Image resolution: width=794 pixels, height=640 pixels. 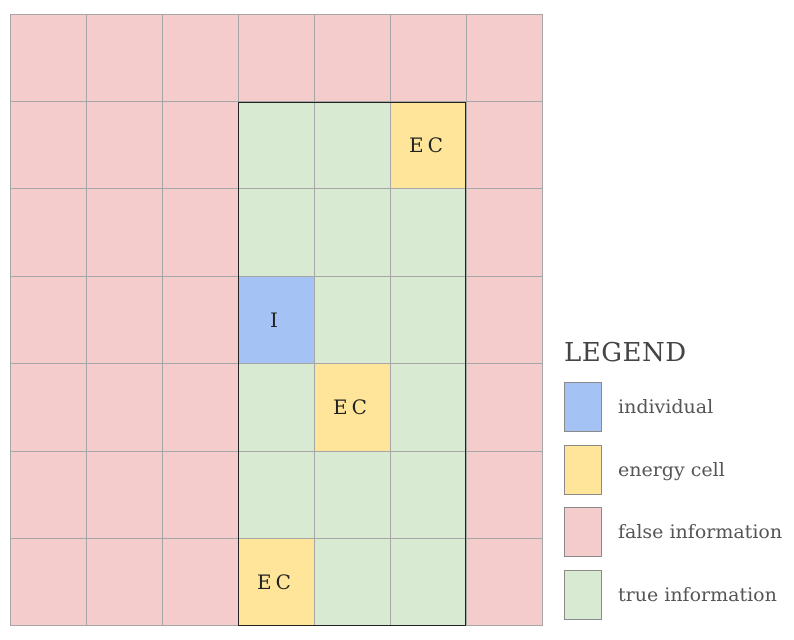 I want to click on legend-label-true-information: true information, so click(x=697, y=594).